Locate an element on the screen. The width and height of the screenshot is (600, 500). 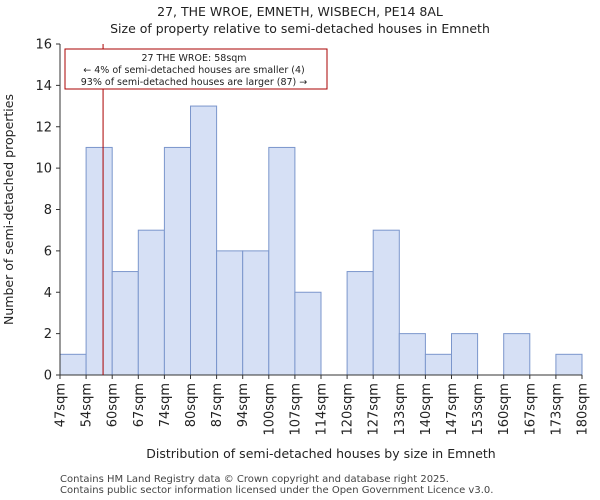
x-tick-label: 114sqm is located at coordinates (322, 409).